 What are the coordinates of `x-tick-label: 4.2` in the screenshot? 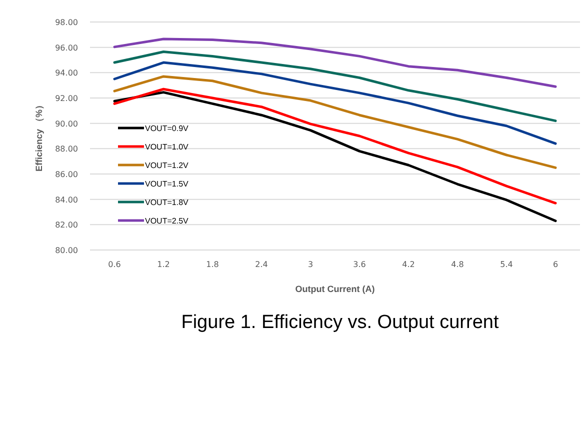 It's located at (408, 264).